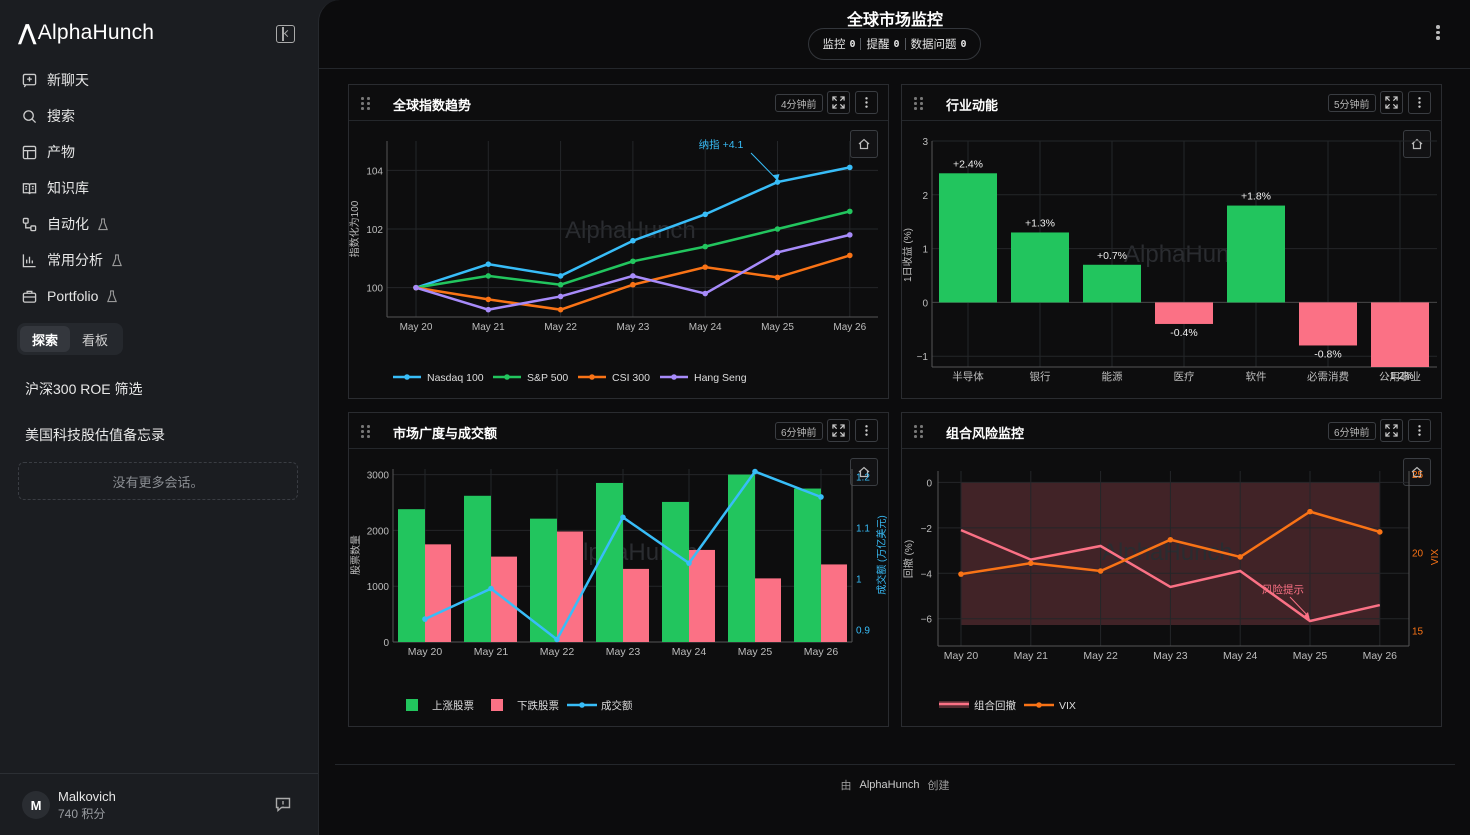 Image resolution: width=1470 pixels, height=835 pixels. What do you see at coordinates (889, 784) in the screenshot?
I see `footer-brand: AlphaHunch` at bounding box center [889, 784].